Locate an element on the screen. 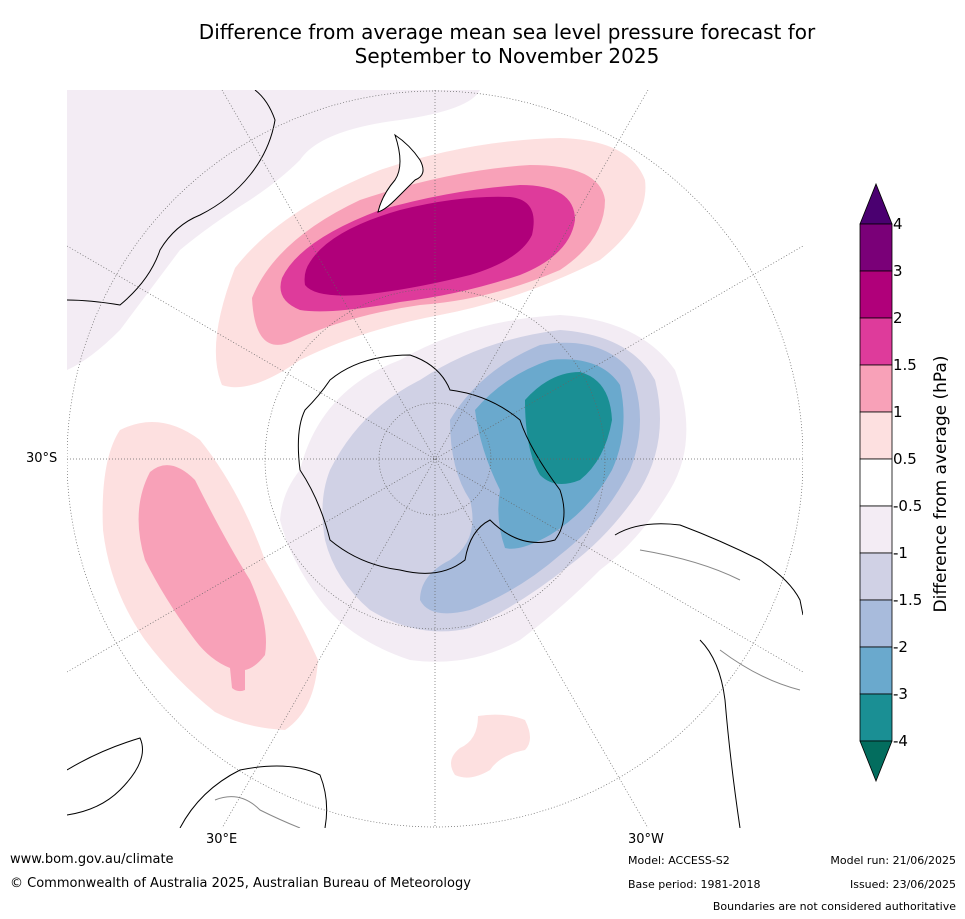 The image size is (965, 919). colorbar-tick-label: 1.5 is located at coordinates (905, 365).